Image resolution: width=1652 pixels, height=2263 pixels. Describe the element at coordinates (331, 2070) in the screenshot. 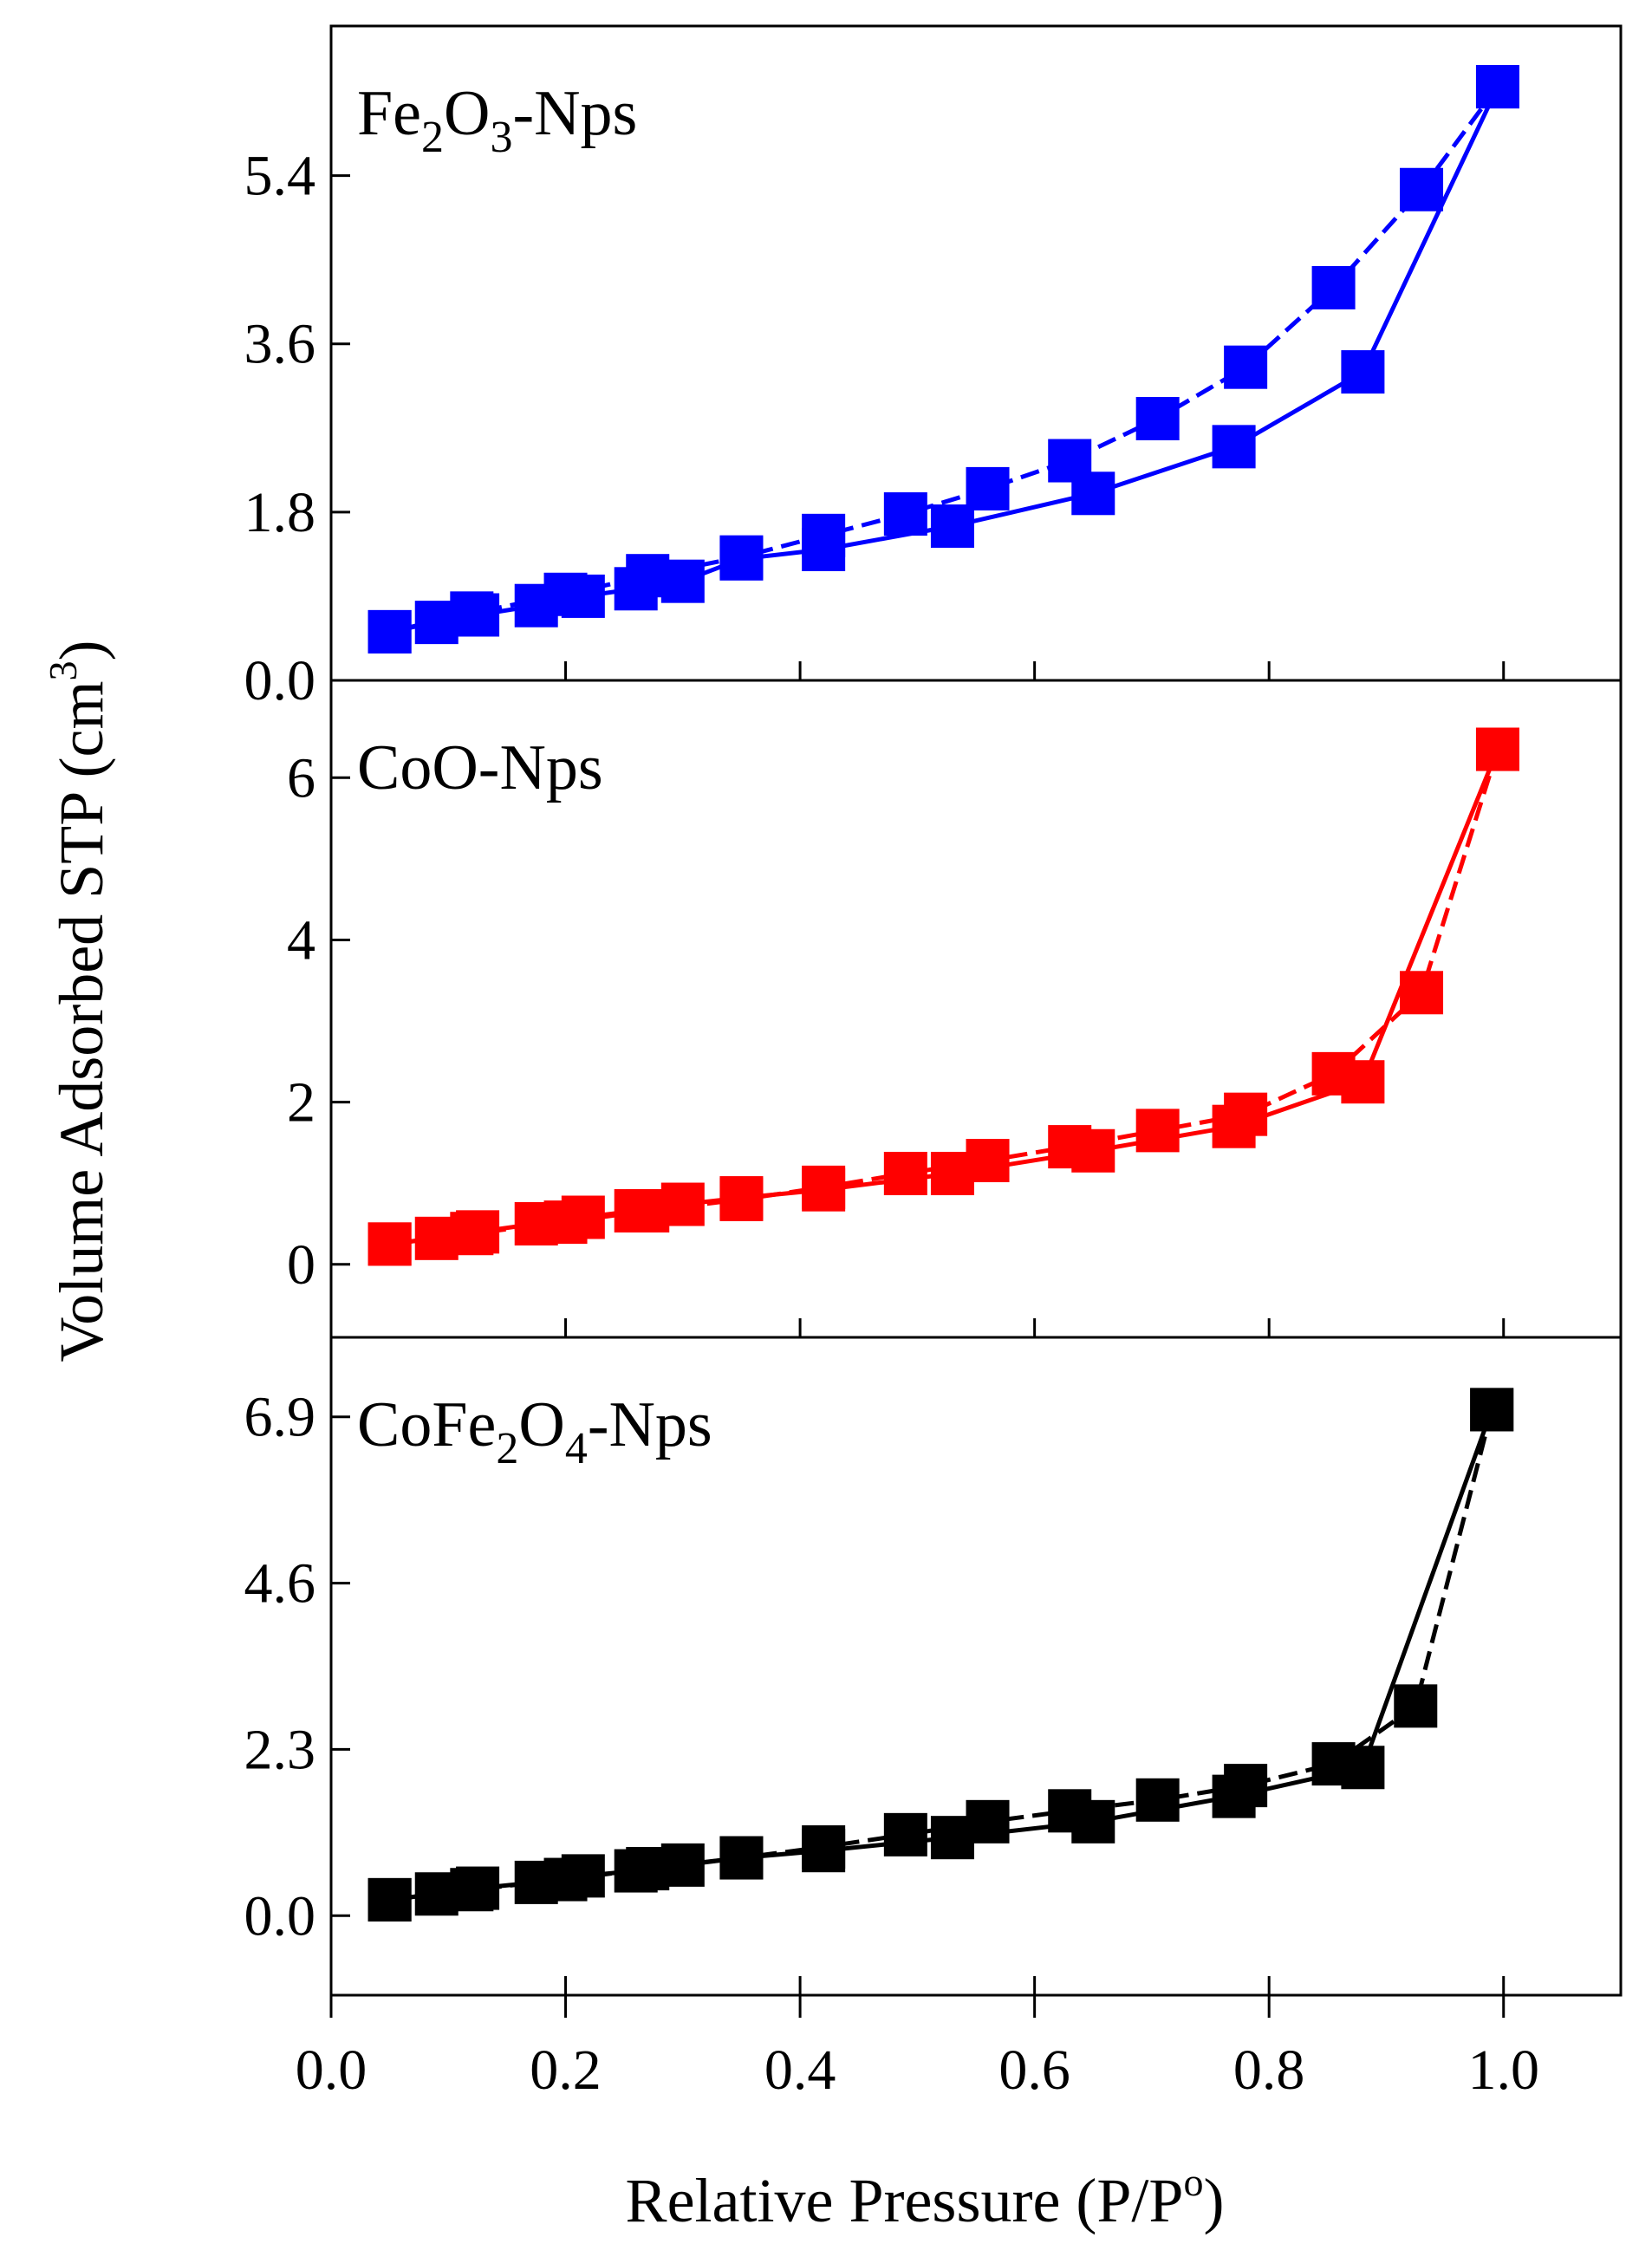

I see `x-tick-label: 0.0` at that location.